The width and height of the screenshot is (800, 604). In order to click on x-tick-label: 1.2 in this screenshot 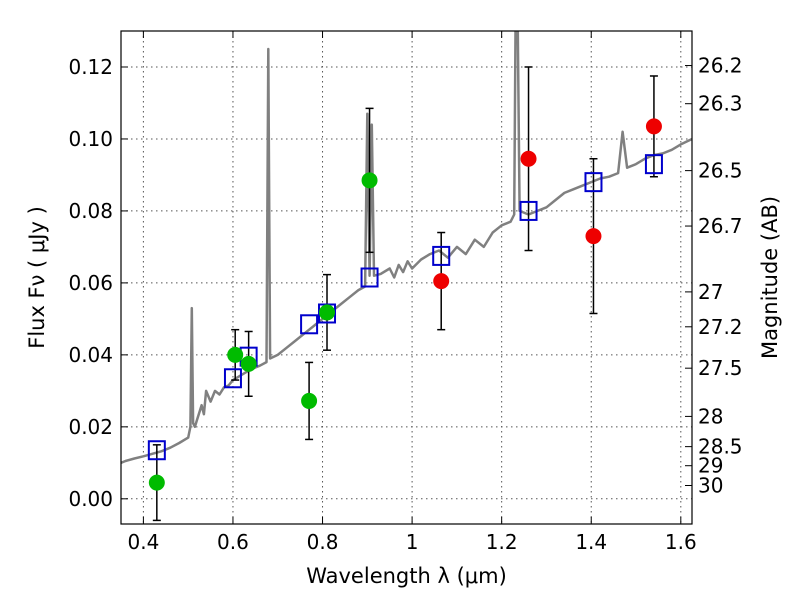, I will do `click(502, 542)`.